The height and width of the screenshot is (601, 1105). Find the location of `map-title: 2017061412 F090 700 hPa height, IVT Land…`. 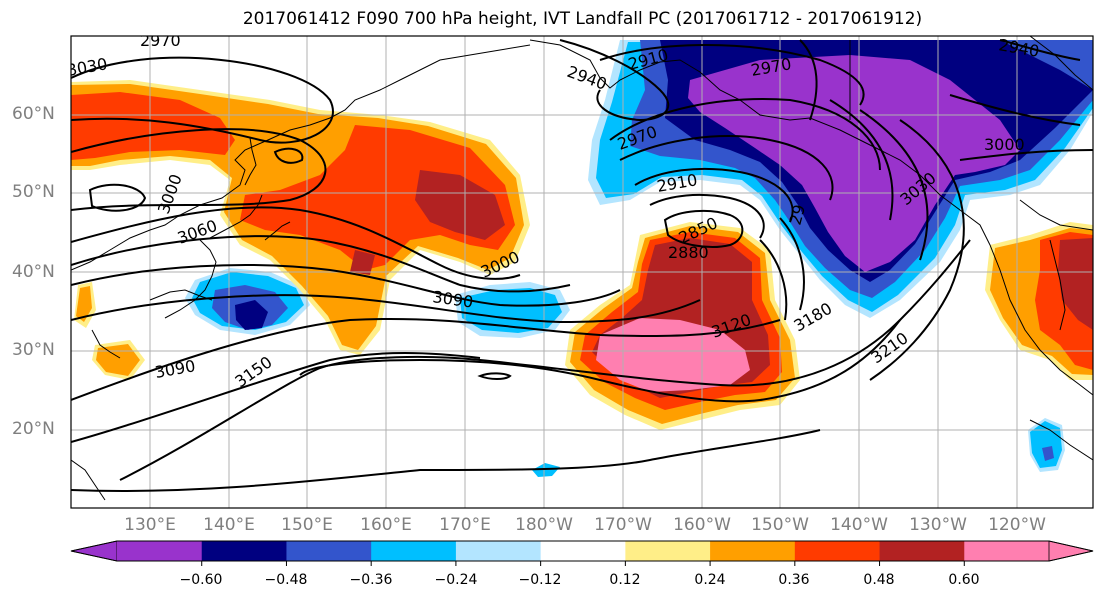

map-title: 2017061412 F090 700 hPa height, IVT Land… is located at coordinates (582, 19).